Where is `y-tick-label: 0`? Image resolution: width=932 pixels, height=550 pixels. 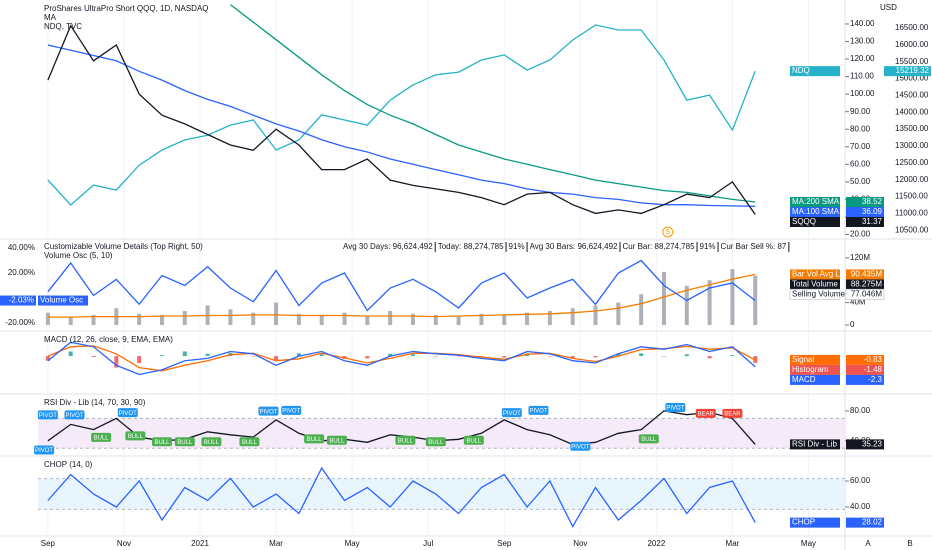
y-tick-label: 0 is located at coordinates (852, 324).